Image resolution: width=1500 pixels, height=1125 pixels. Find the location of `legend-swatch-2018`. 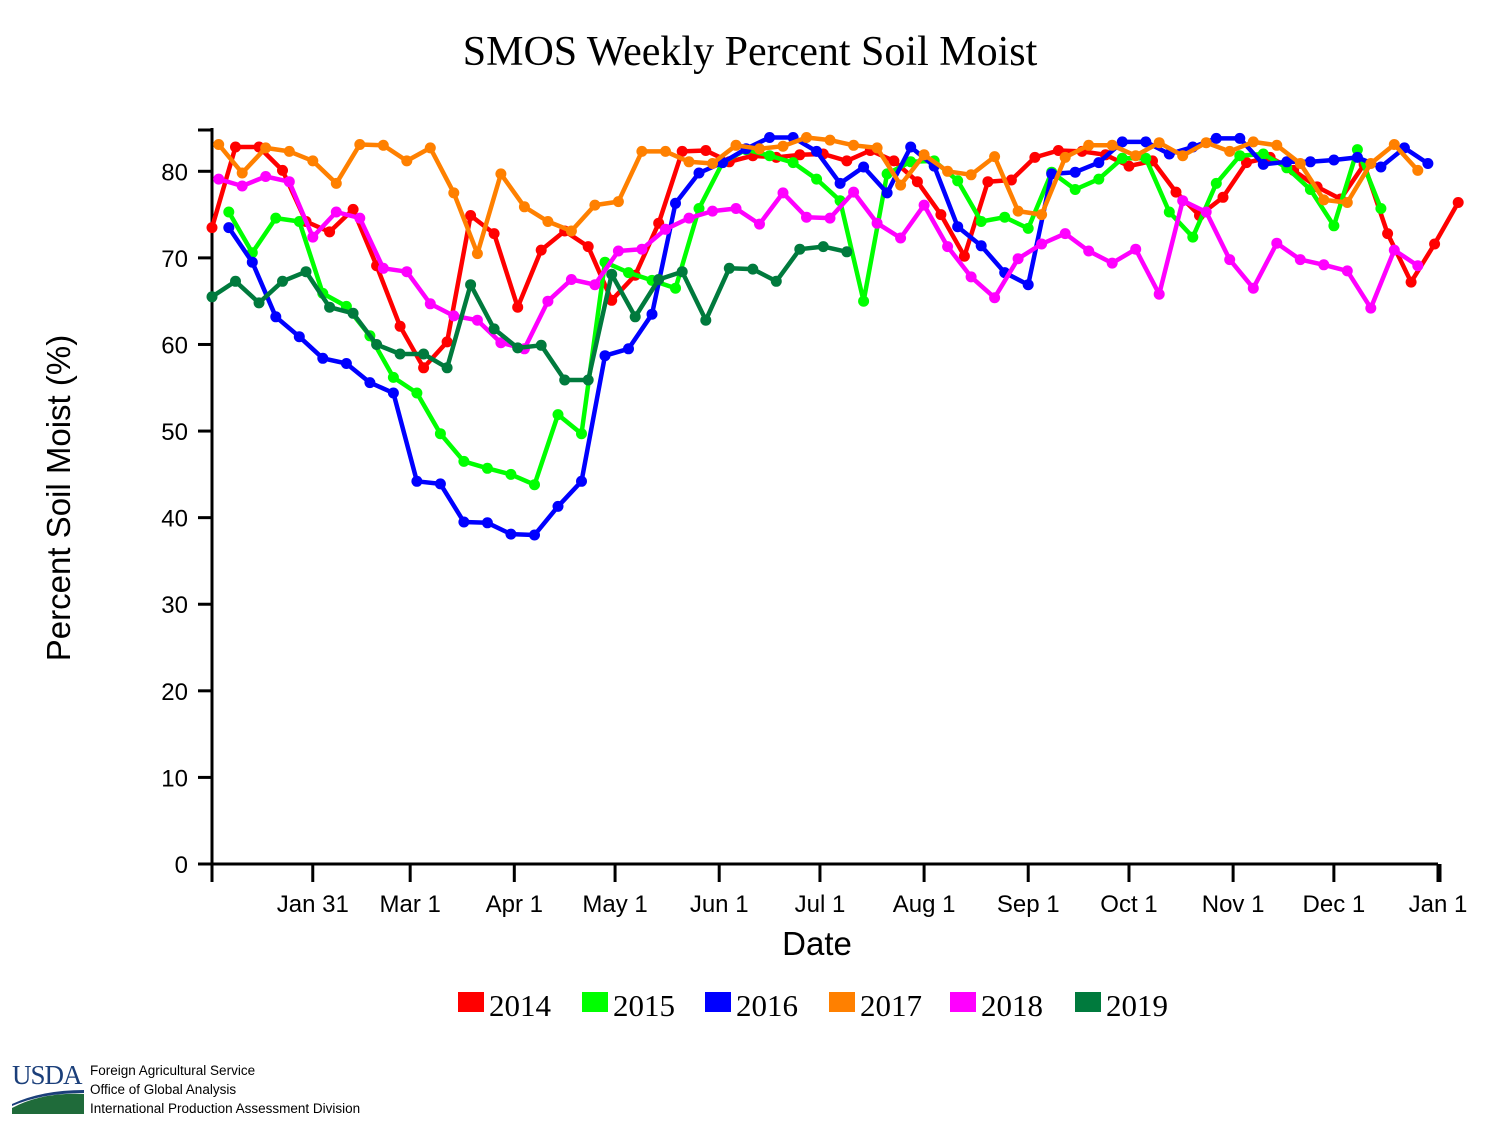

legend-swatch-2018 is located at coordinates (963, 1002).